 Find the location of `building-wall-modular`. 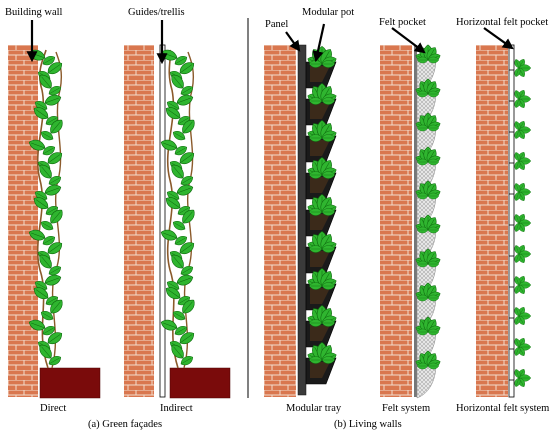

building-wall-modular is located at coordinates (280, 221).